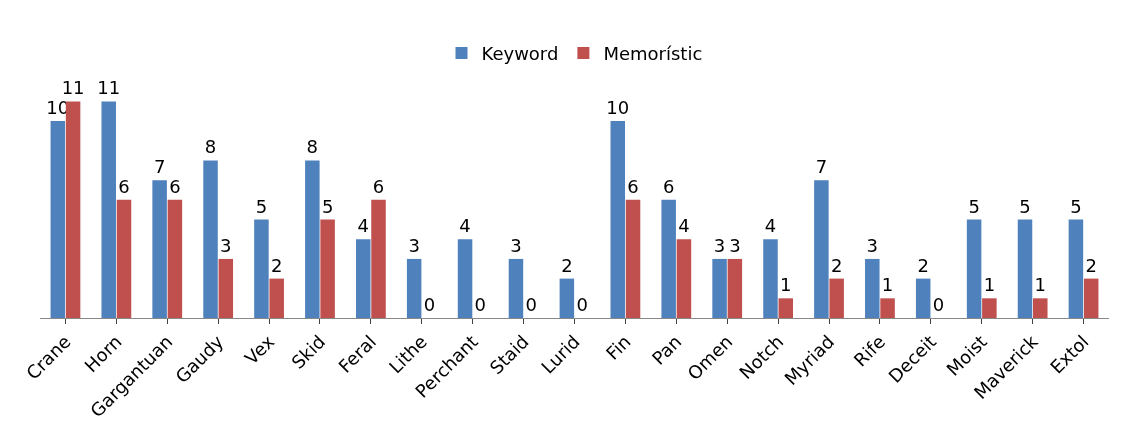 Image resolution: width=1129 pixels, height=448 pixels. I want to click on data-label: 10, so click(618, 108).